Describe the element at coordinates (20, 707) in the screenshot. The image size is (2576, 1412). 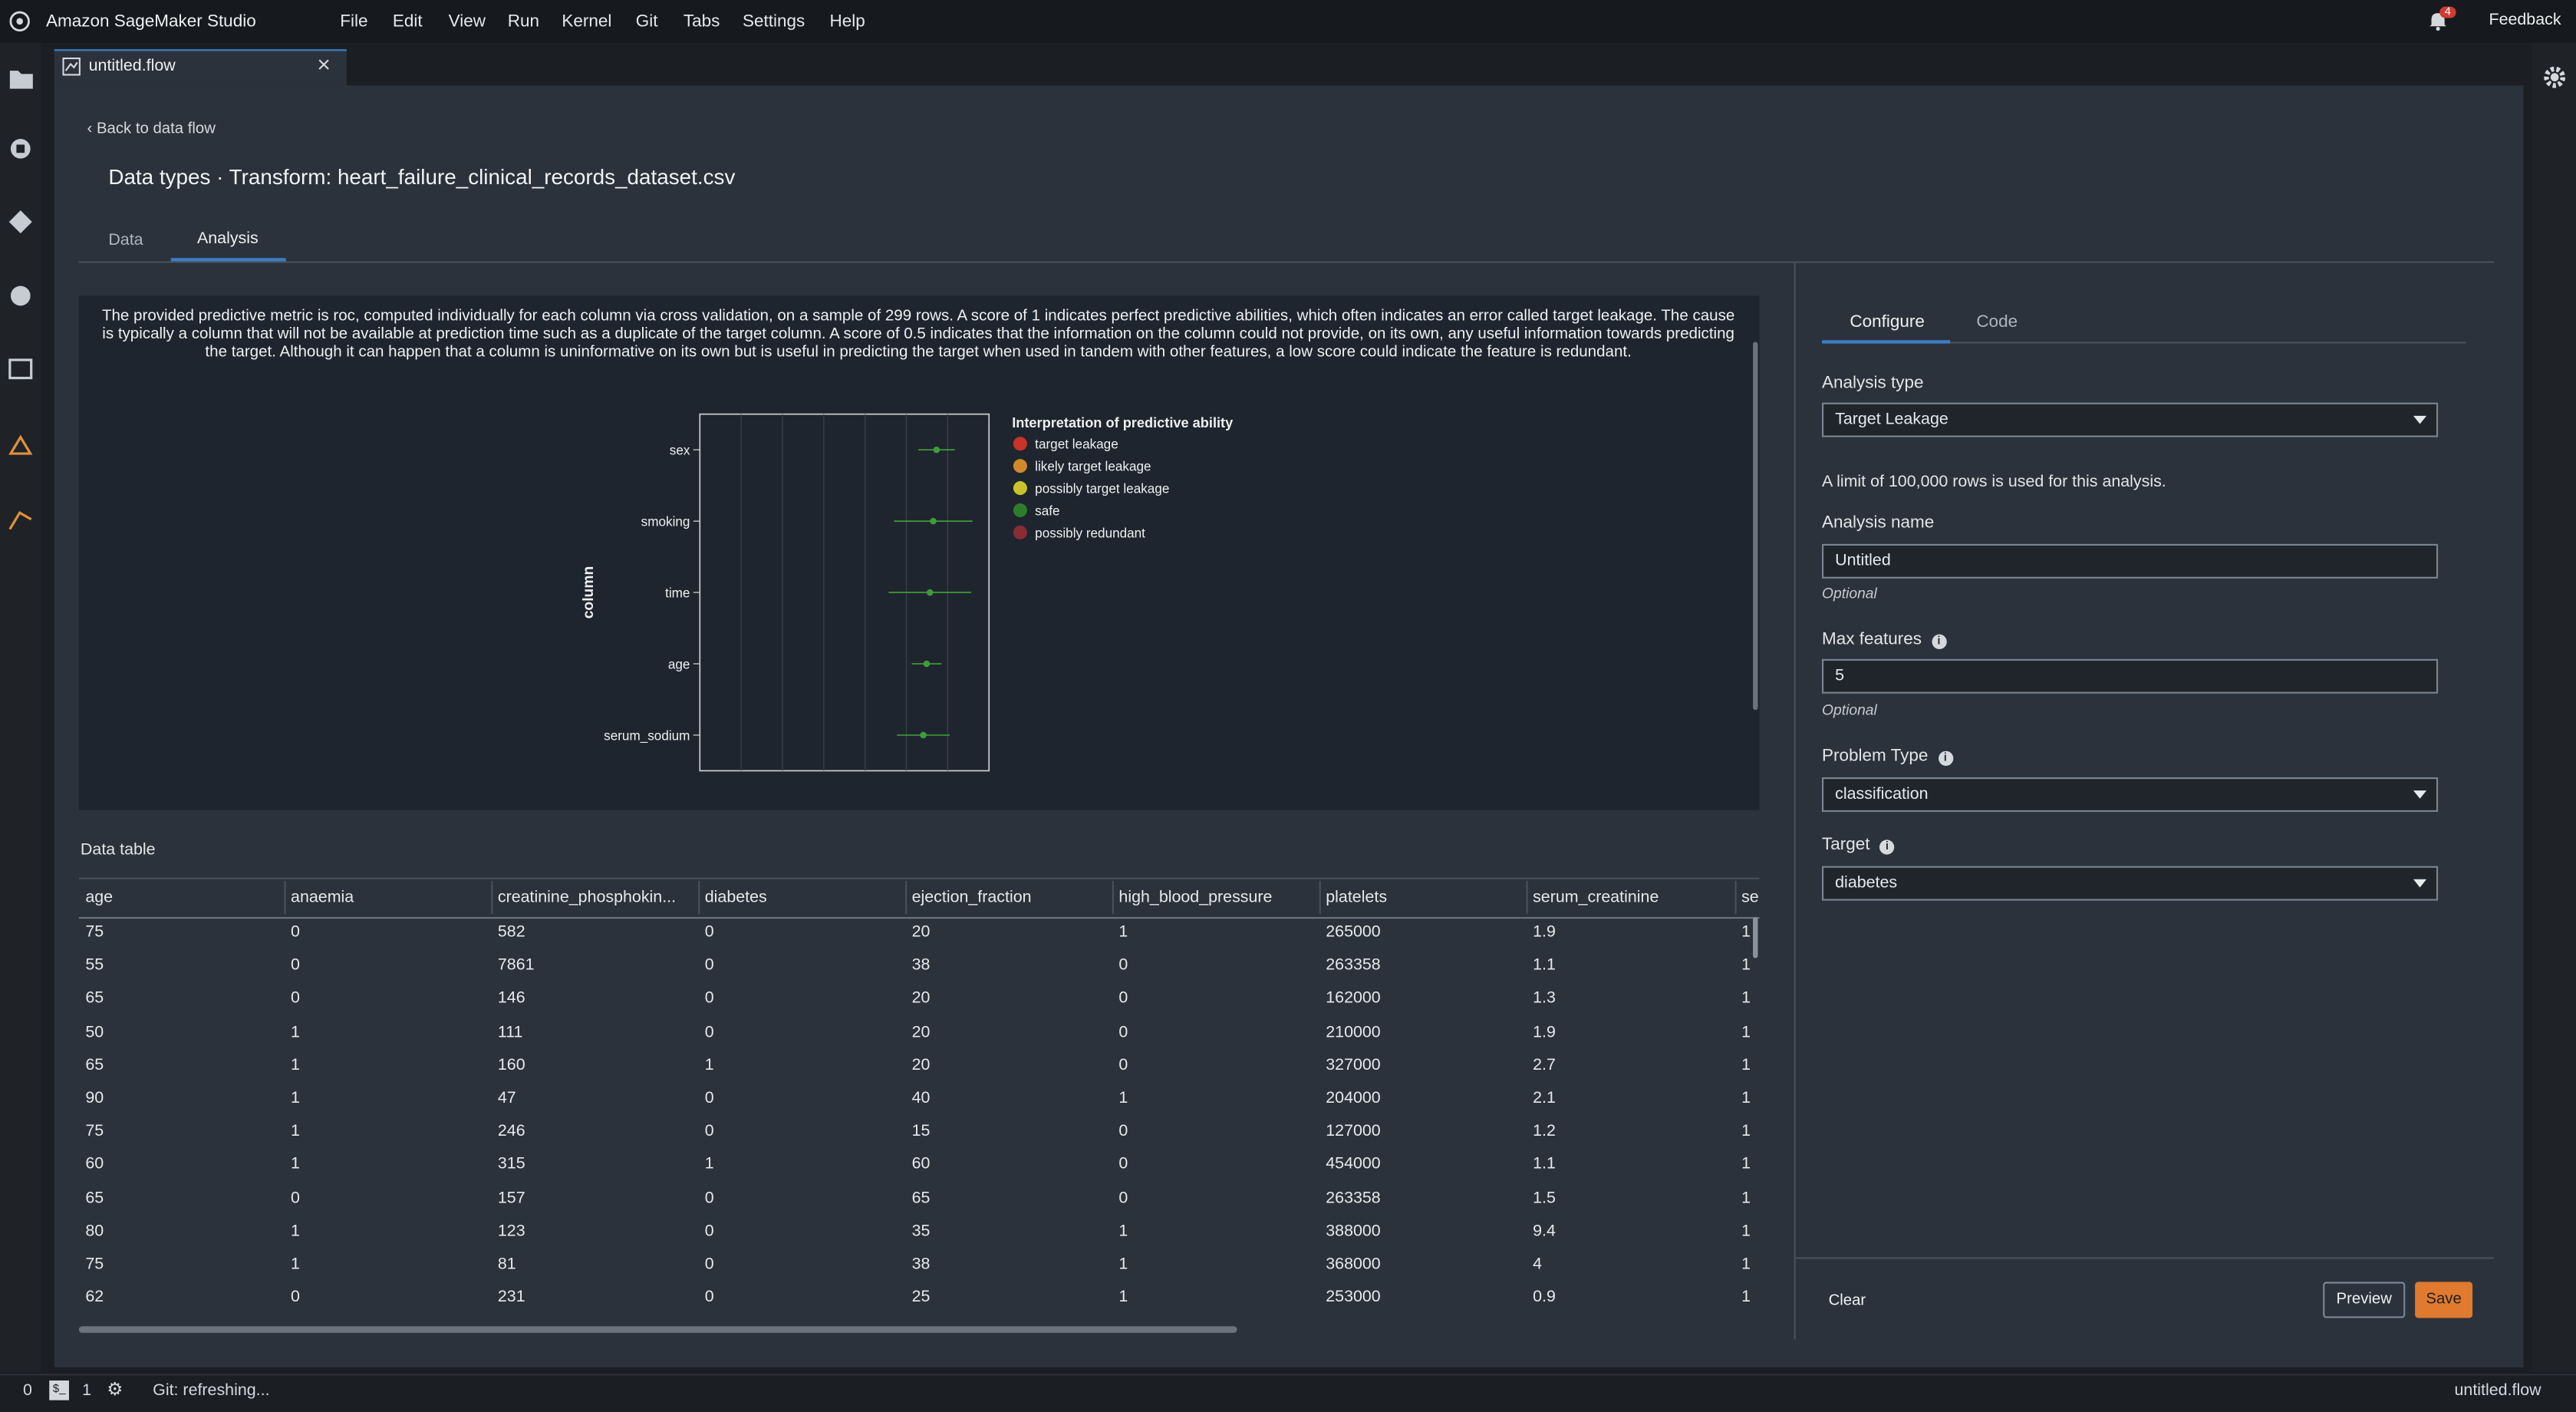
I see `left-sidebar` at that location.